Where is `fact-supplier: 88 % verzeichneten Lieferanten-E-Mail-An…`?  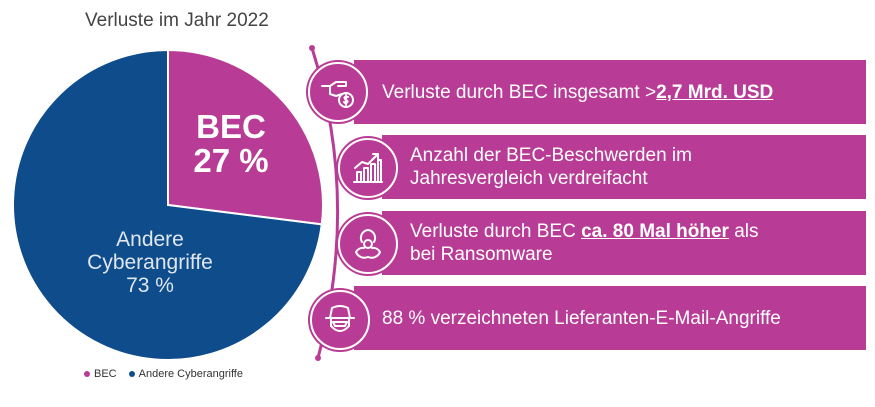 fact-supplier: 88 % verzeichneten Lieferanten-E-Mail-An… is located at coordinates (610, 318).